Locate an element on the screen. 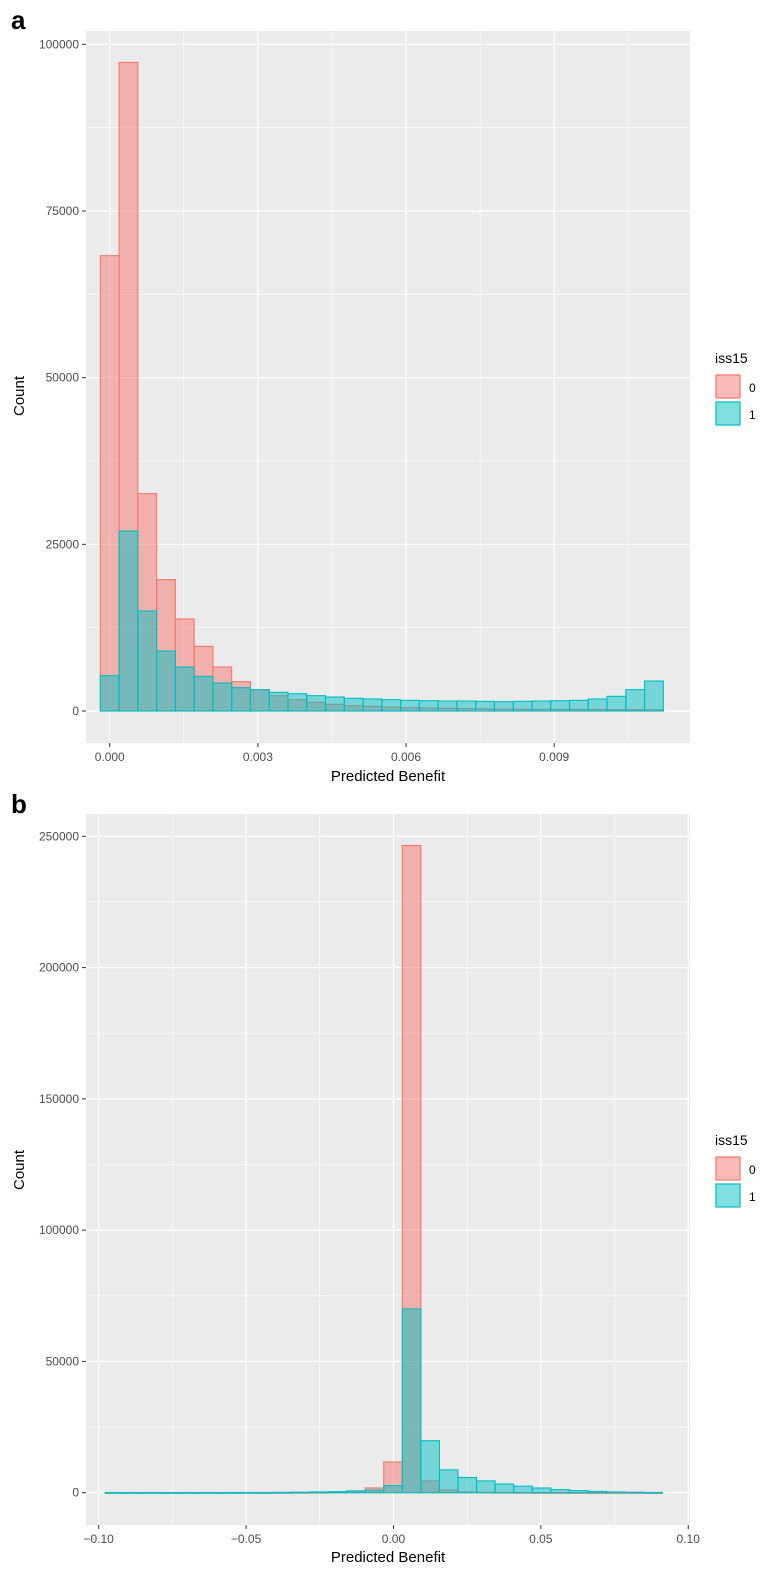  panel-a-label: a is located at coordinates (18, 20).